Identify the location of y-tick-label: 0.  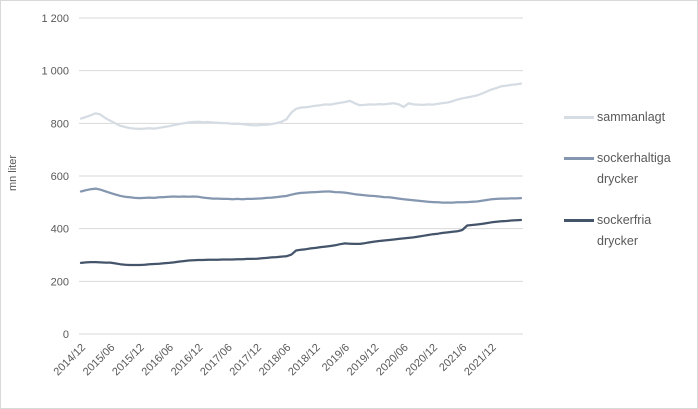
(66, 335).